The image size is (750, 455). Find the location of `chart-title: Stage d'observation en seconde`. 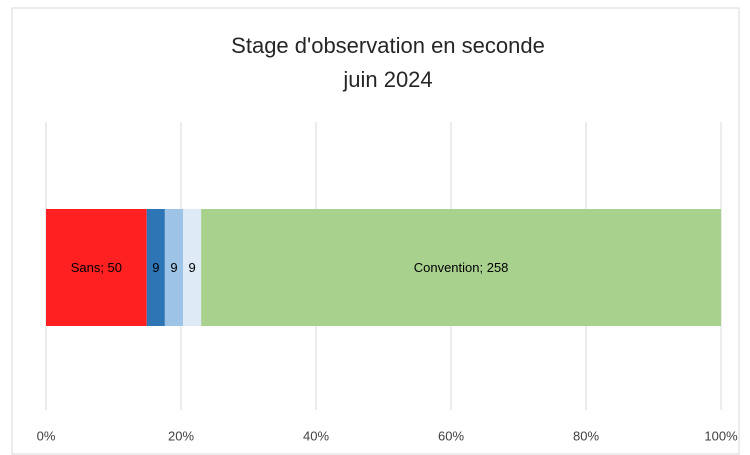

chart-title: Stage d'observation en seconde is located at coordinates (388, 45).